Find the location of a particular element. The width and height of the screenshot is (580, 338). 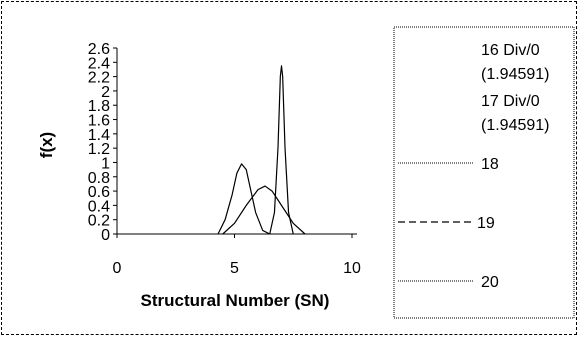

y-tick-label: 2.4 is located at coordinates (99, 63).